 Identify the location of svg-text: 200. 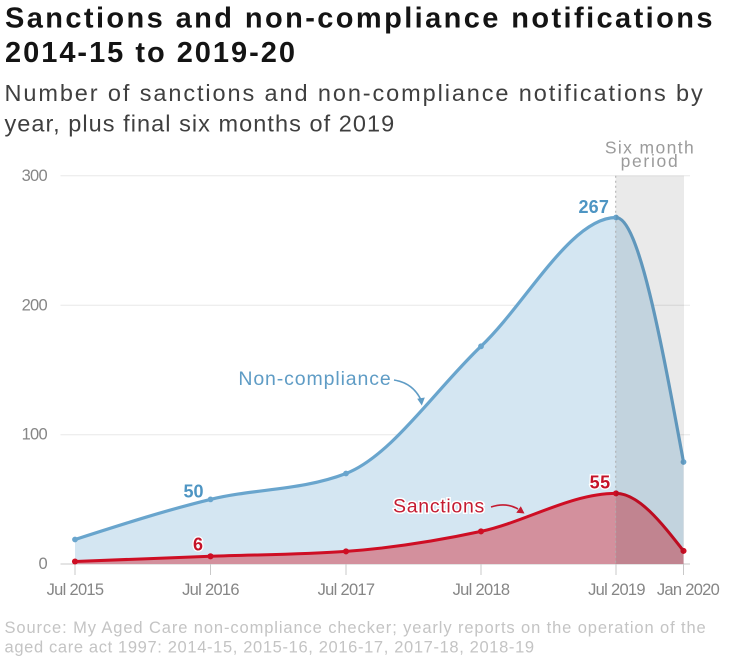
(35, 305).